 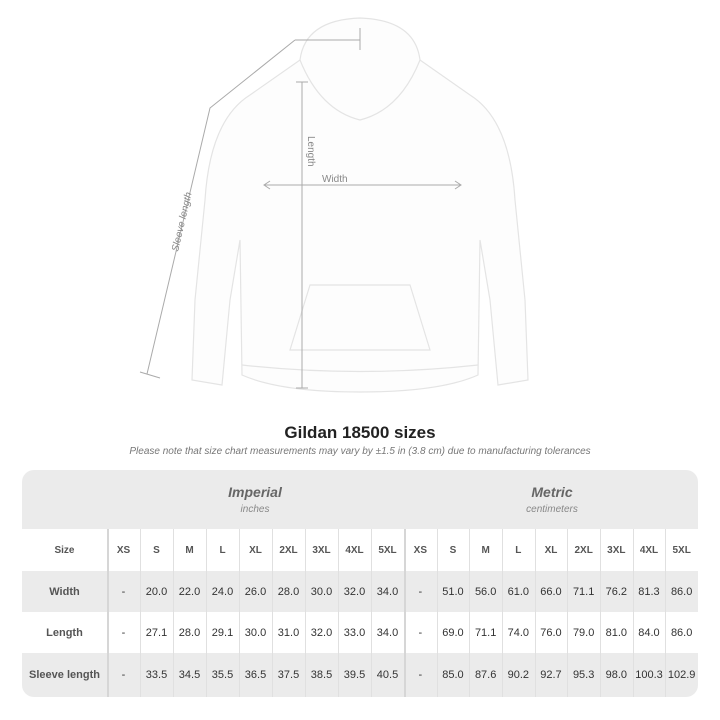 I want to click on table-cell: 79.0, so click(x=583, y=632).